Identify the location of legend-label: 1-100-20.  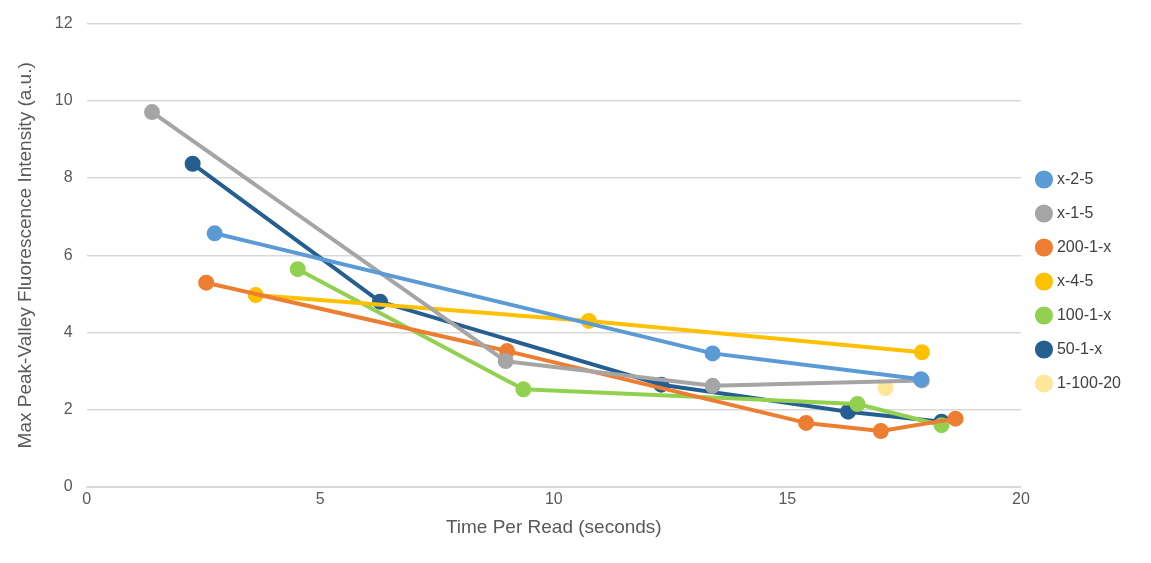
(1089, 382).